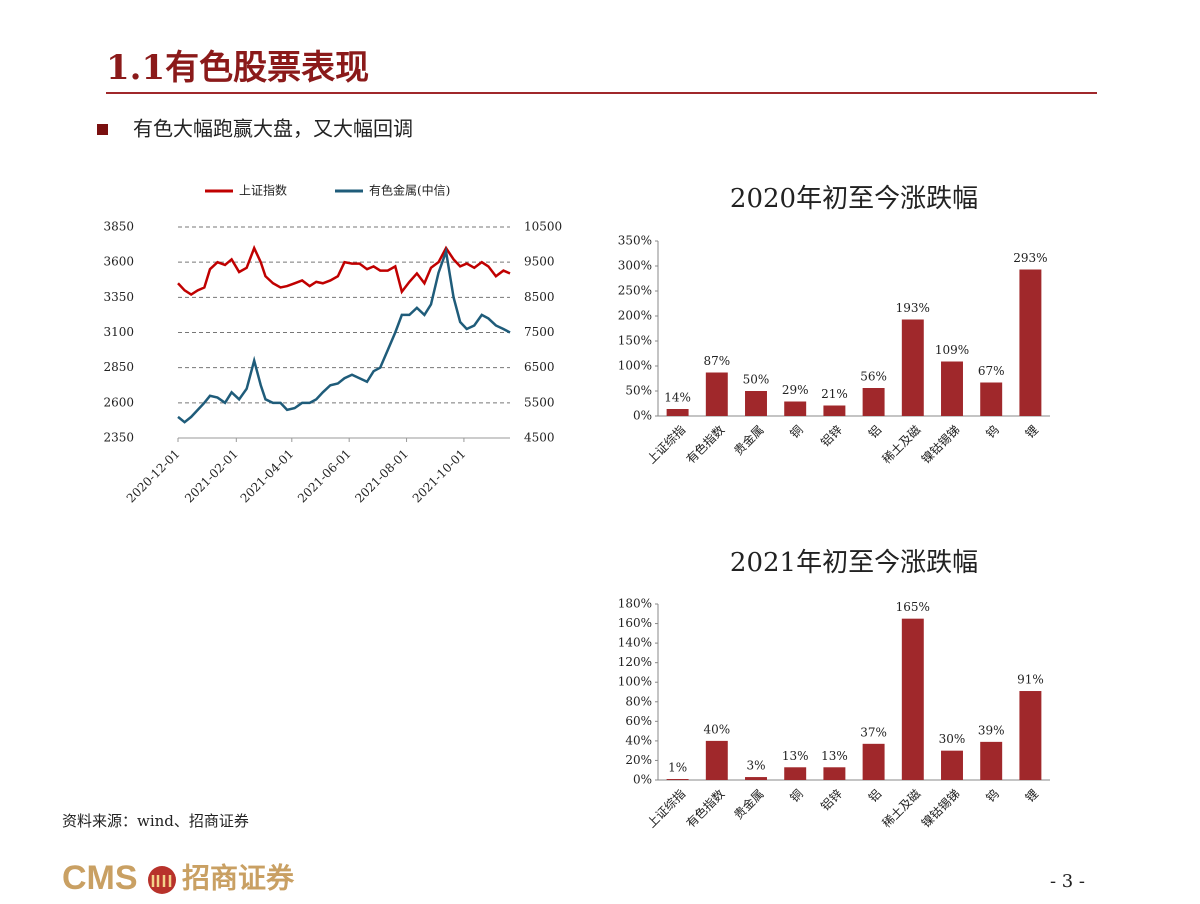 This screenshot has width=1200, height=904. I want to click on y-tick-label: 350%, so click(635, 241).